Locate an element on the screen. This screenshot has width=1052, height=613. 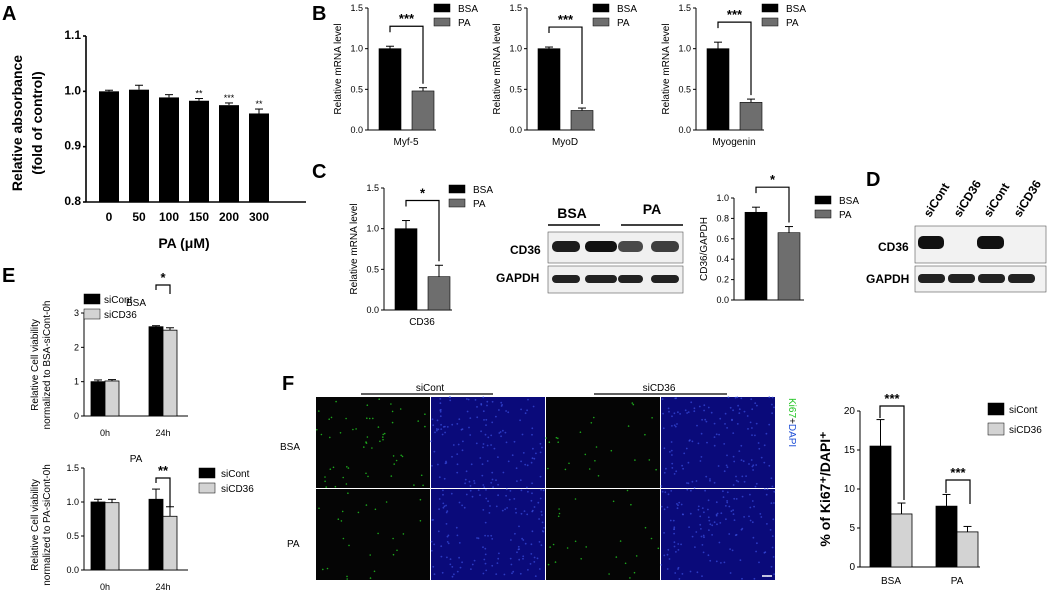
micro-col-sicd36: siCD36 is located at coordinates (659, 388).